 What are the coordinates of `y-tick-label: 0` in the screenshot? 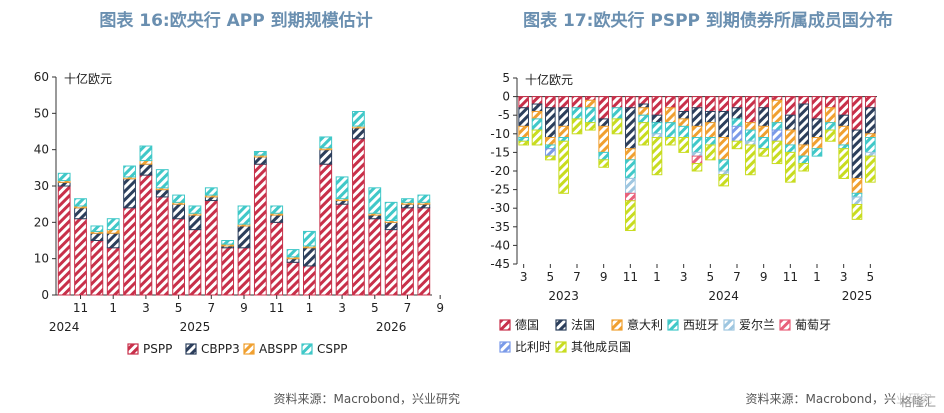 It's located at (506, 97).